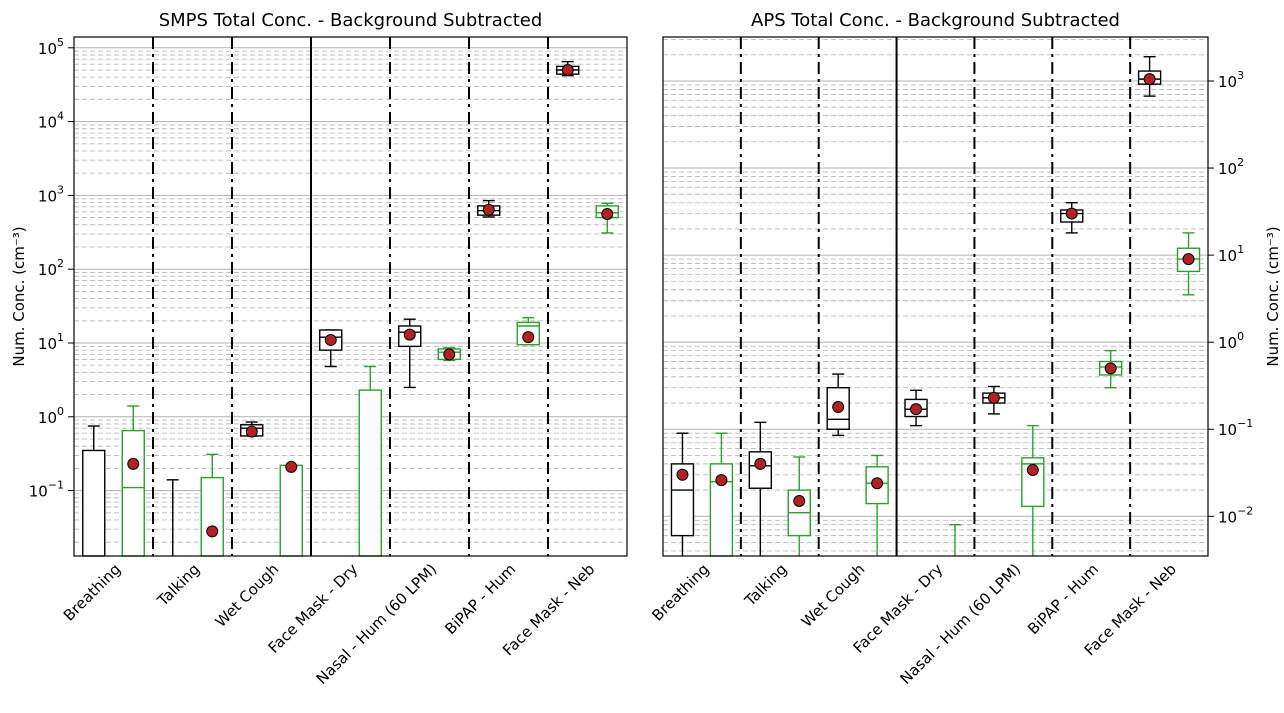 This screenshot has width=1284, height=713. What do you see at coordinates (935, 20) in the screenshot?
I see `chart-title: APS Total Conc. - Background Subtracted` at bounding box center [935, 20].